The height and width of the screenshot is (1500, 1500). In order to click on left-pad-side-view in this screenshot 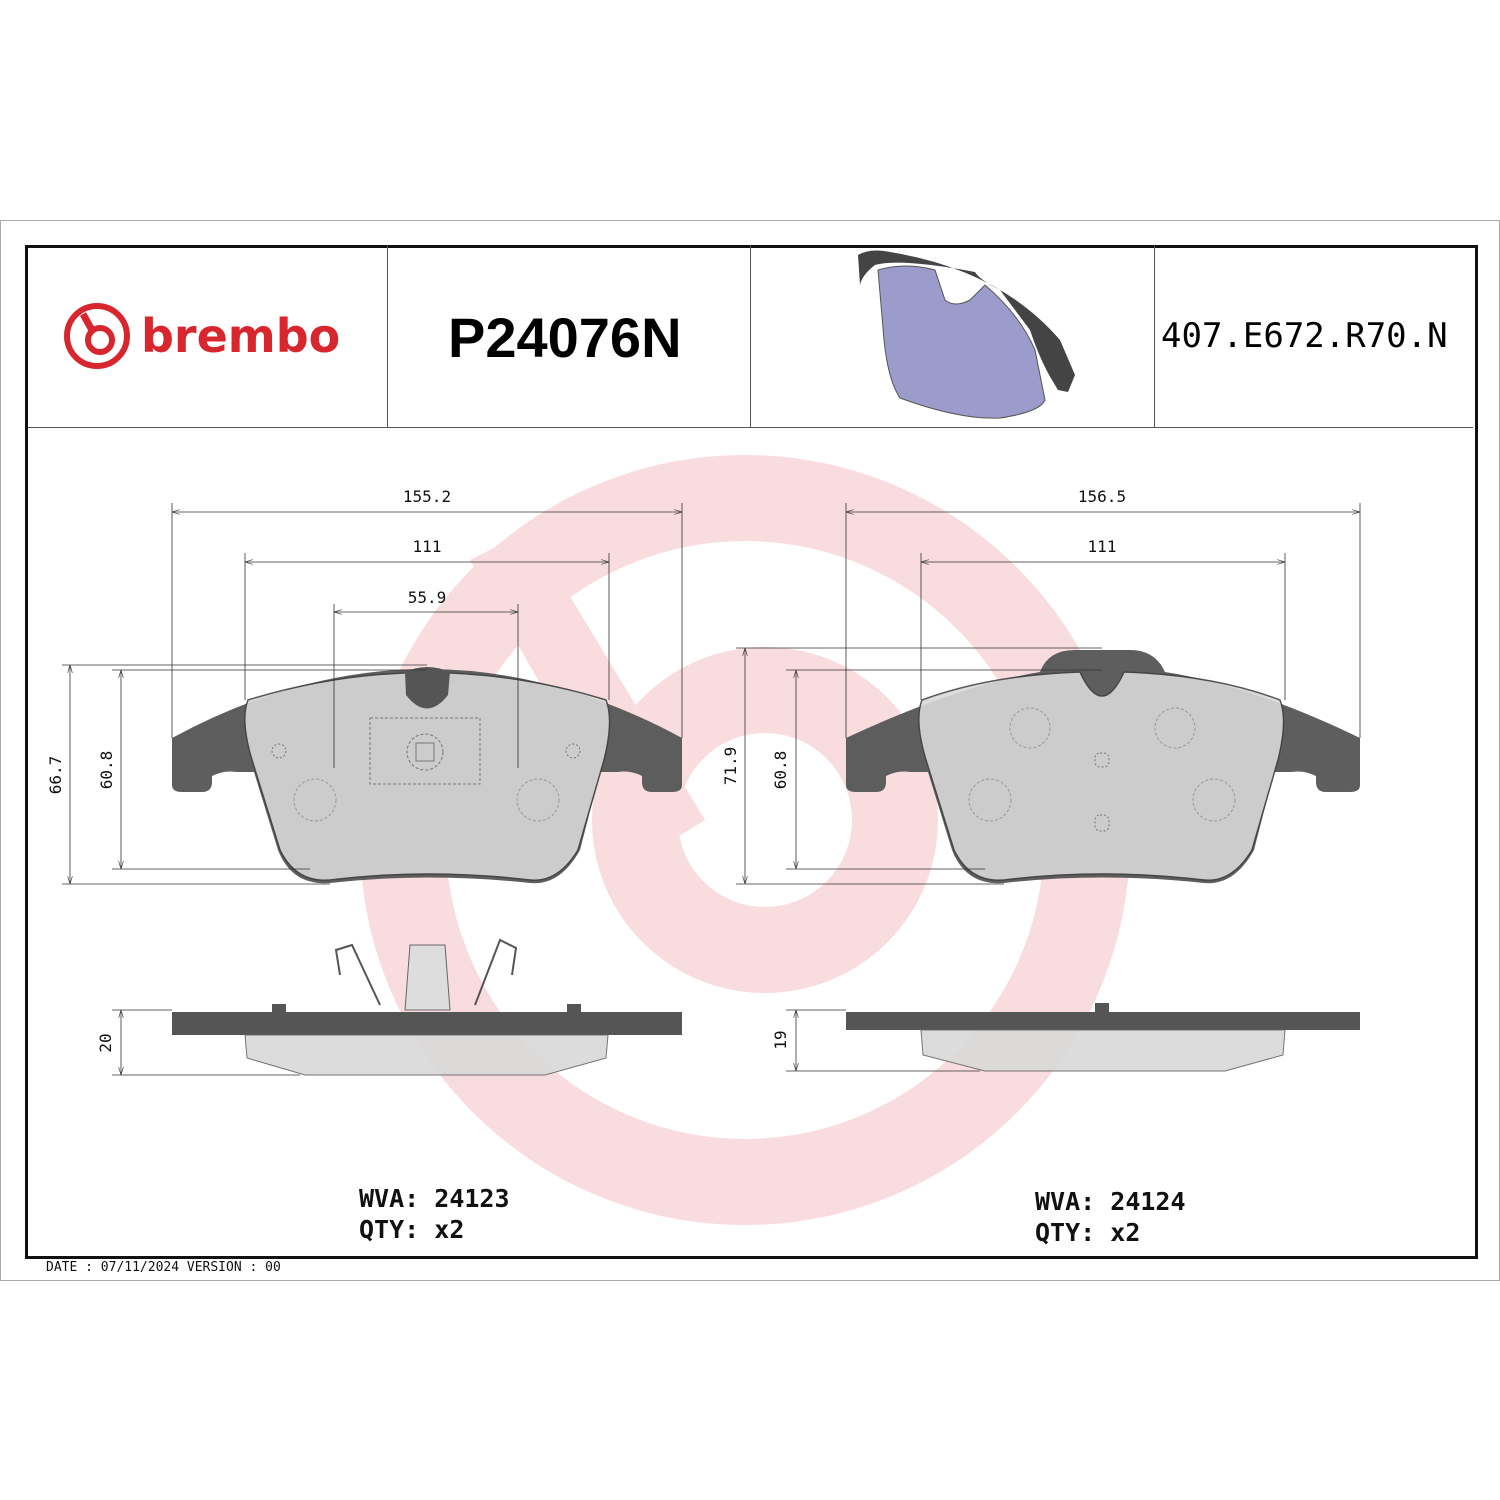, I will do `click(427, 1007)`.